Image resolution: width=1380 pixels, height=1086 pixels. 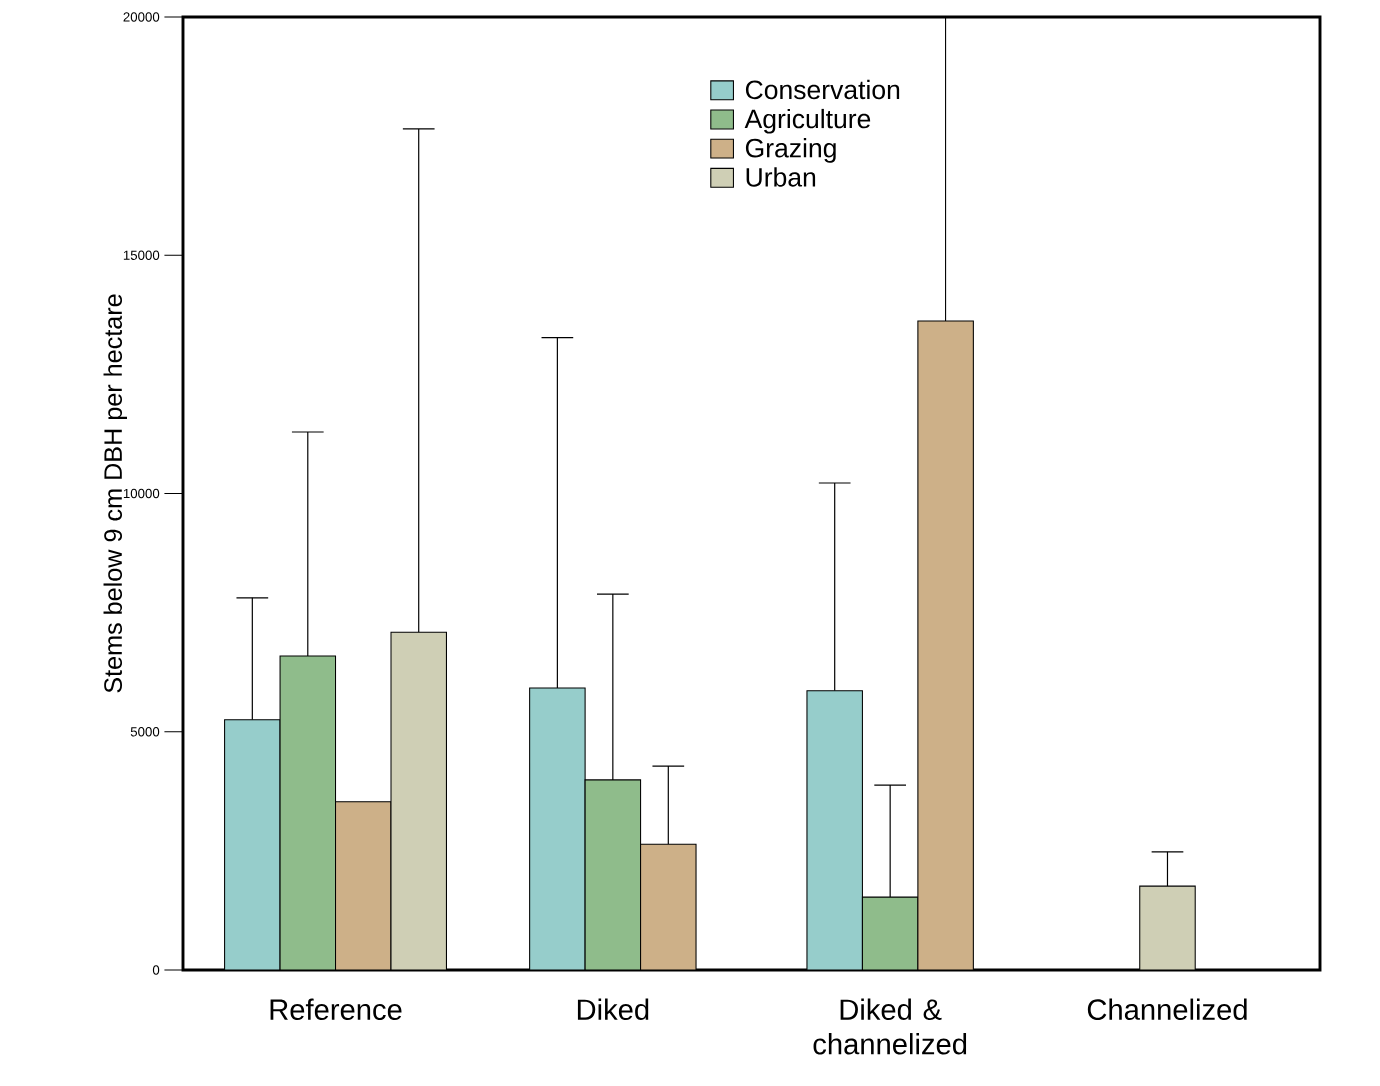 What do you see at coordinates (141, 17) in the screenshot?
I see `y-tick-label: 20000` at bounding box center [141, 17].